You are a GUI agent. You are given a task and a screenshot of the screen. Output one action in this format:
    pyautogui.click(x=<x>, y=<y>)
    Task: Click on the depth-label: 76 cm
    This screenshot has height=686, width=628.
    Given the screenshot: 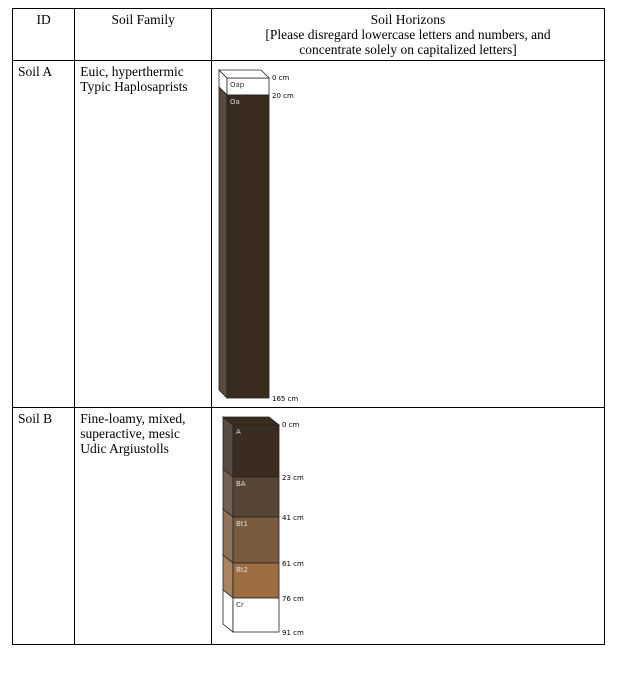 What is the action you would take?
    pyautogui.click(x=293, y=599)
    